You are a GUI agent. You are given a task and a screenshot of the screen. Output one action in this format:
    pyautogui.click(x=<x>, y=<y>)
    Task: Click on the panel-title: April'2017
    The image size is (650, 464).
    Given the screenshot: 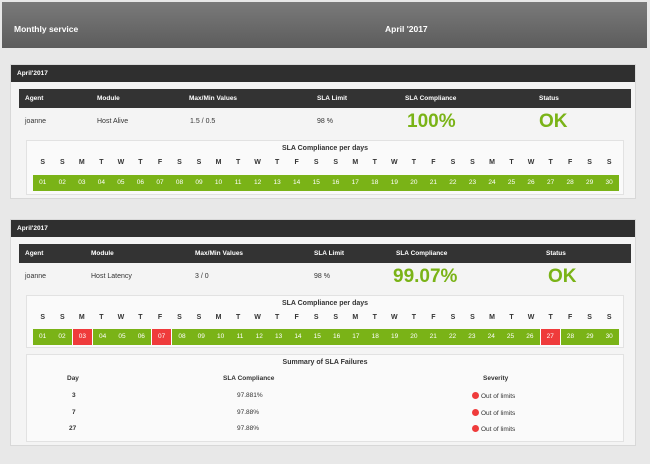 What is the action you would take?
    pyautogui.click(x=323, y=73)
    